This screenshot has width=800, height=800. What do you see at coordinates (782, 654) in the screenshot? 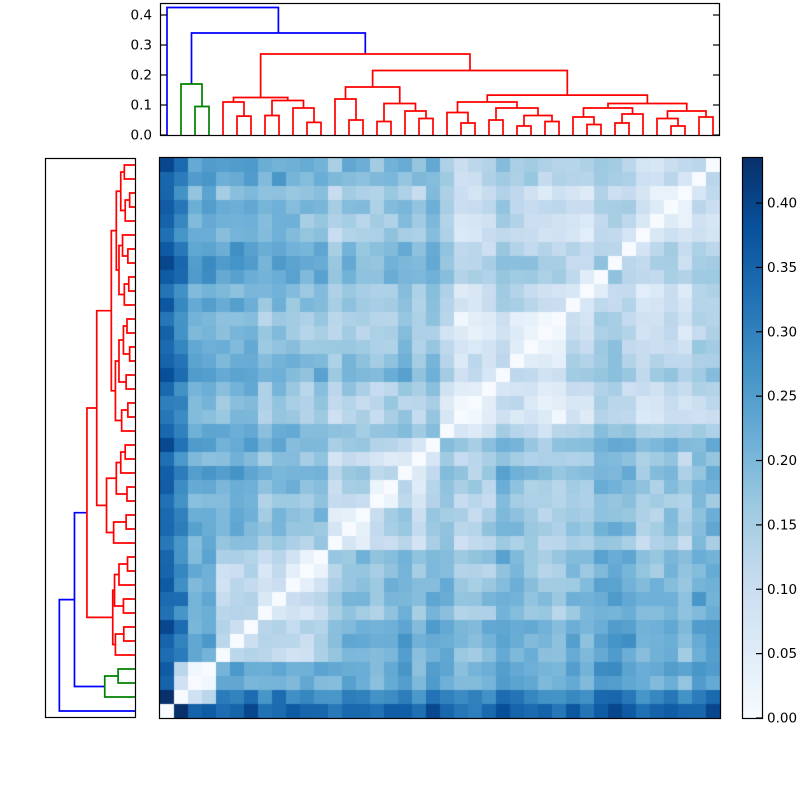
I see `colorbar-tick-label: 0.05` at bounding box center [782, 654].